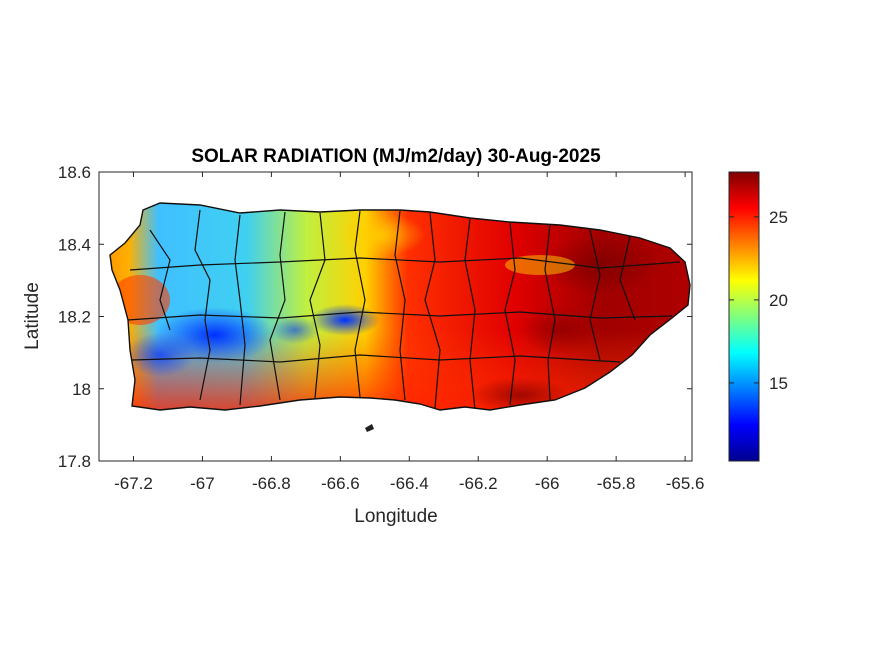  Describe the element at coordinates (560, 330) in the screenshot. I see `dark-red-cell-east` at that location.